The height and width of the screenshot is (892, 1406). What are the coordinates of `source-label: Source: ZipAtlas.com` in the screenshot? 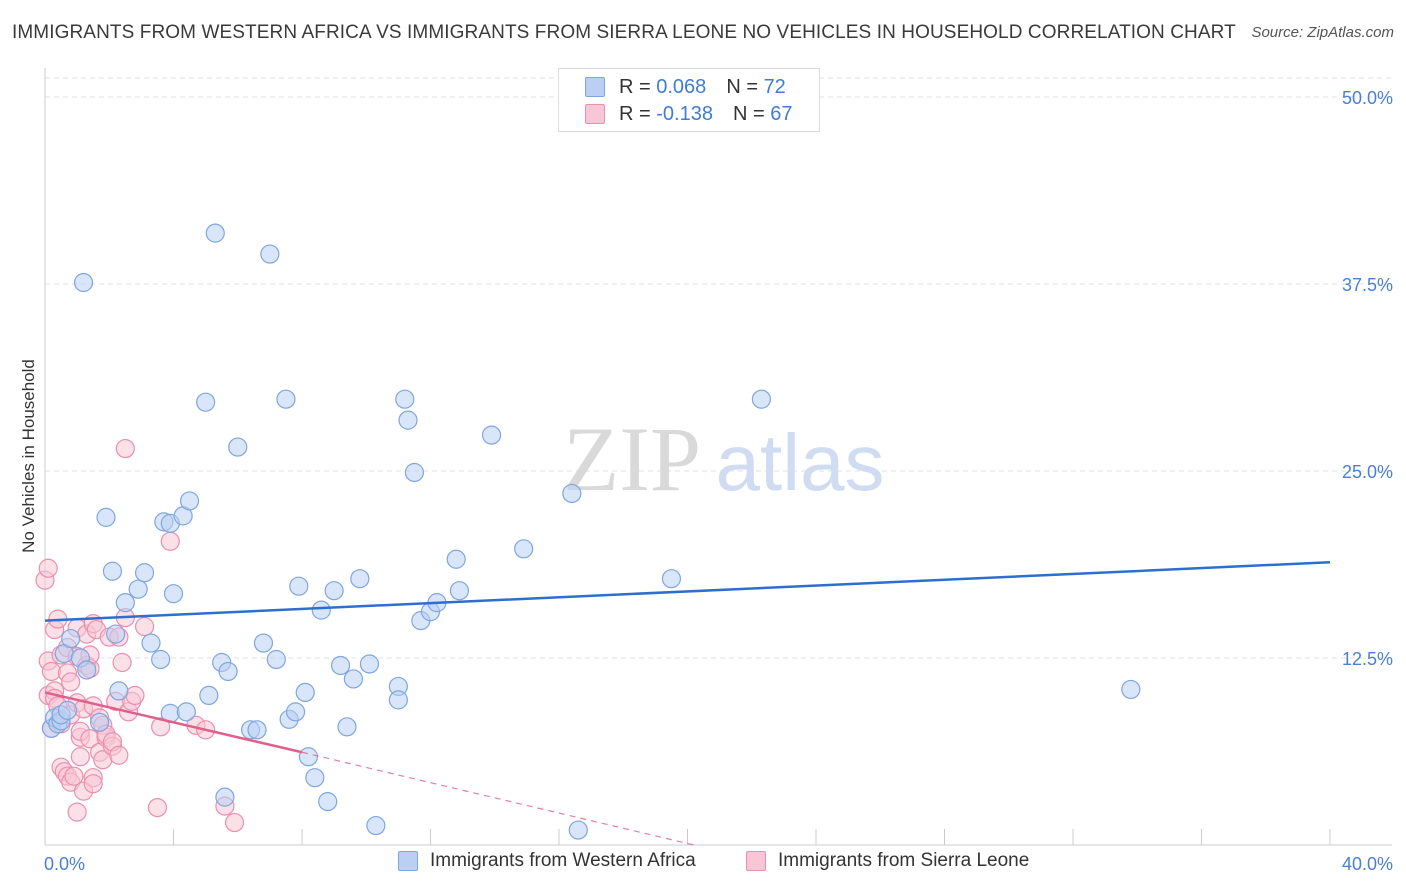 It's located at (1322, 32).